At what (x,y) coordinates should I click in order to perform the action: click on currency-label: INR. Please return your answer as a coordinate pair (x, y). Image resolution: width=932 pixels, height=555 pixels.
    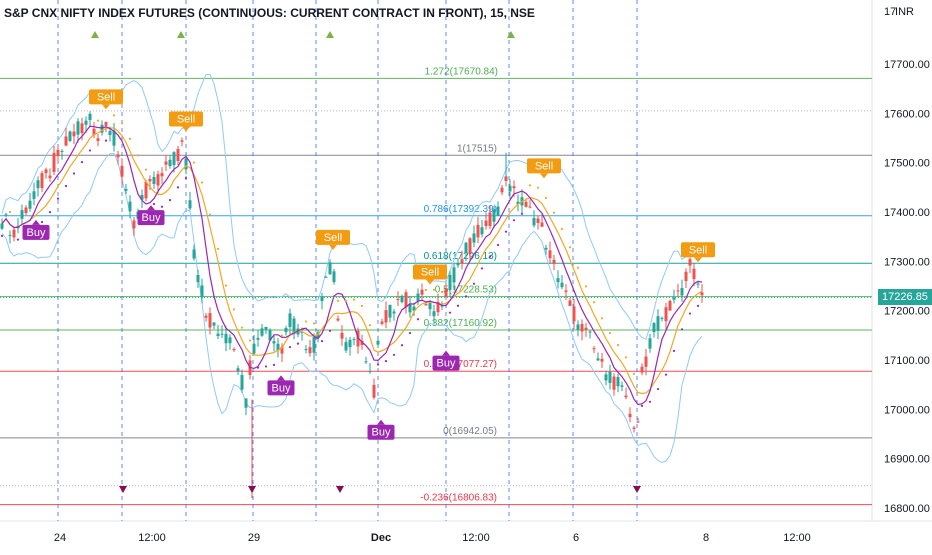
    Looking at the image, I should click on (904, 12).